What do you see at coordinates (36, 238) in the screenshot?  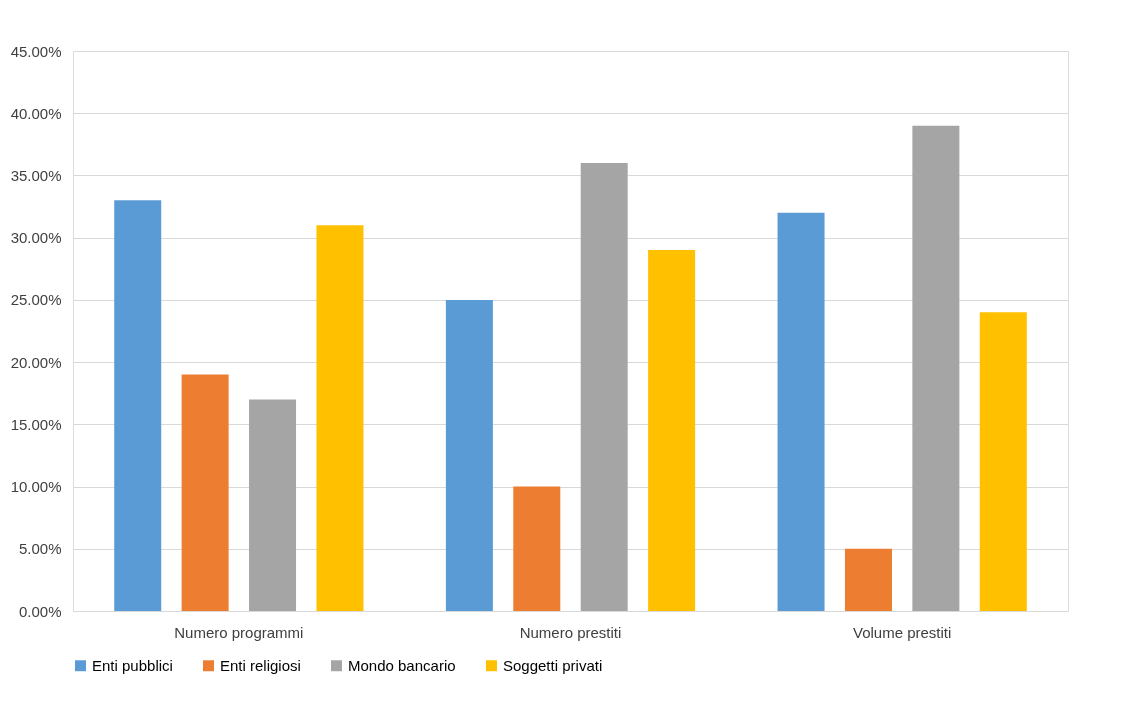 I see `y-tick-label: 30.00%` at bounding box center [36, 238].